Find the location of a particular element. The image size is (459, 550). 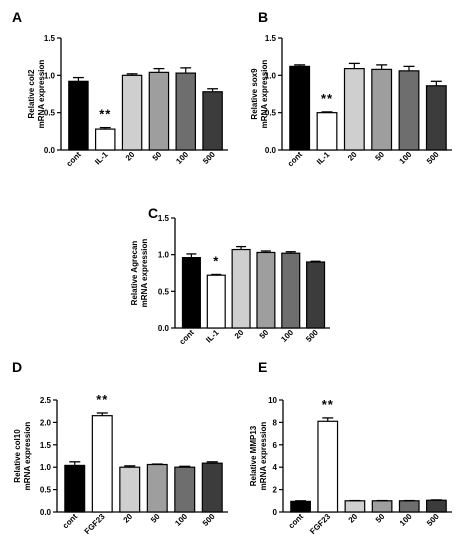

panel-letter: D is located at coordinates (17, 367).